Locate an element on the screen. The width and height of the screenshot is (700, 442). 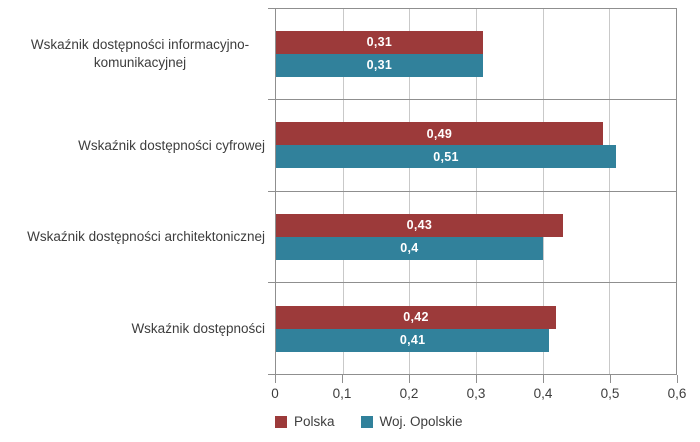
bar-polska: 0,43 is located at coordinates (419, 225).